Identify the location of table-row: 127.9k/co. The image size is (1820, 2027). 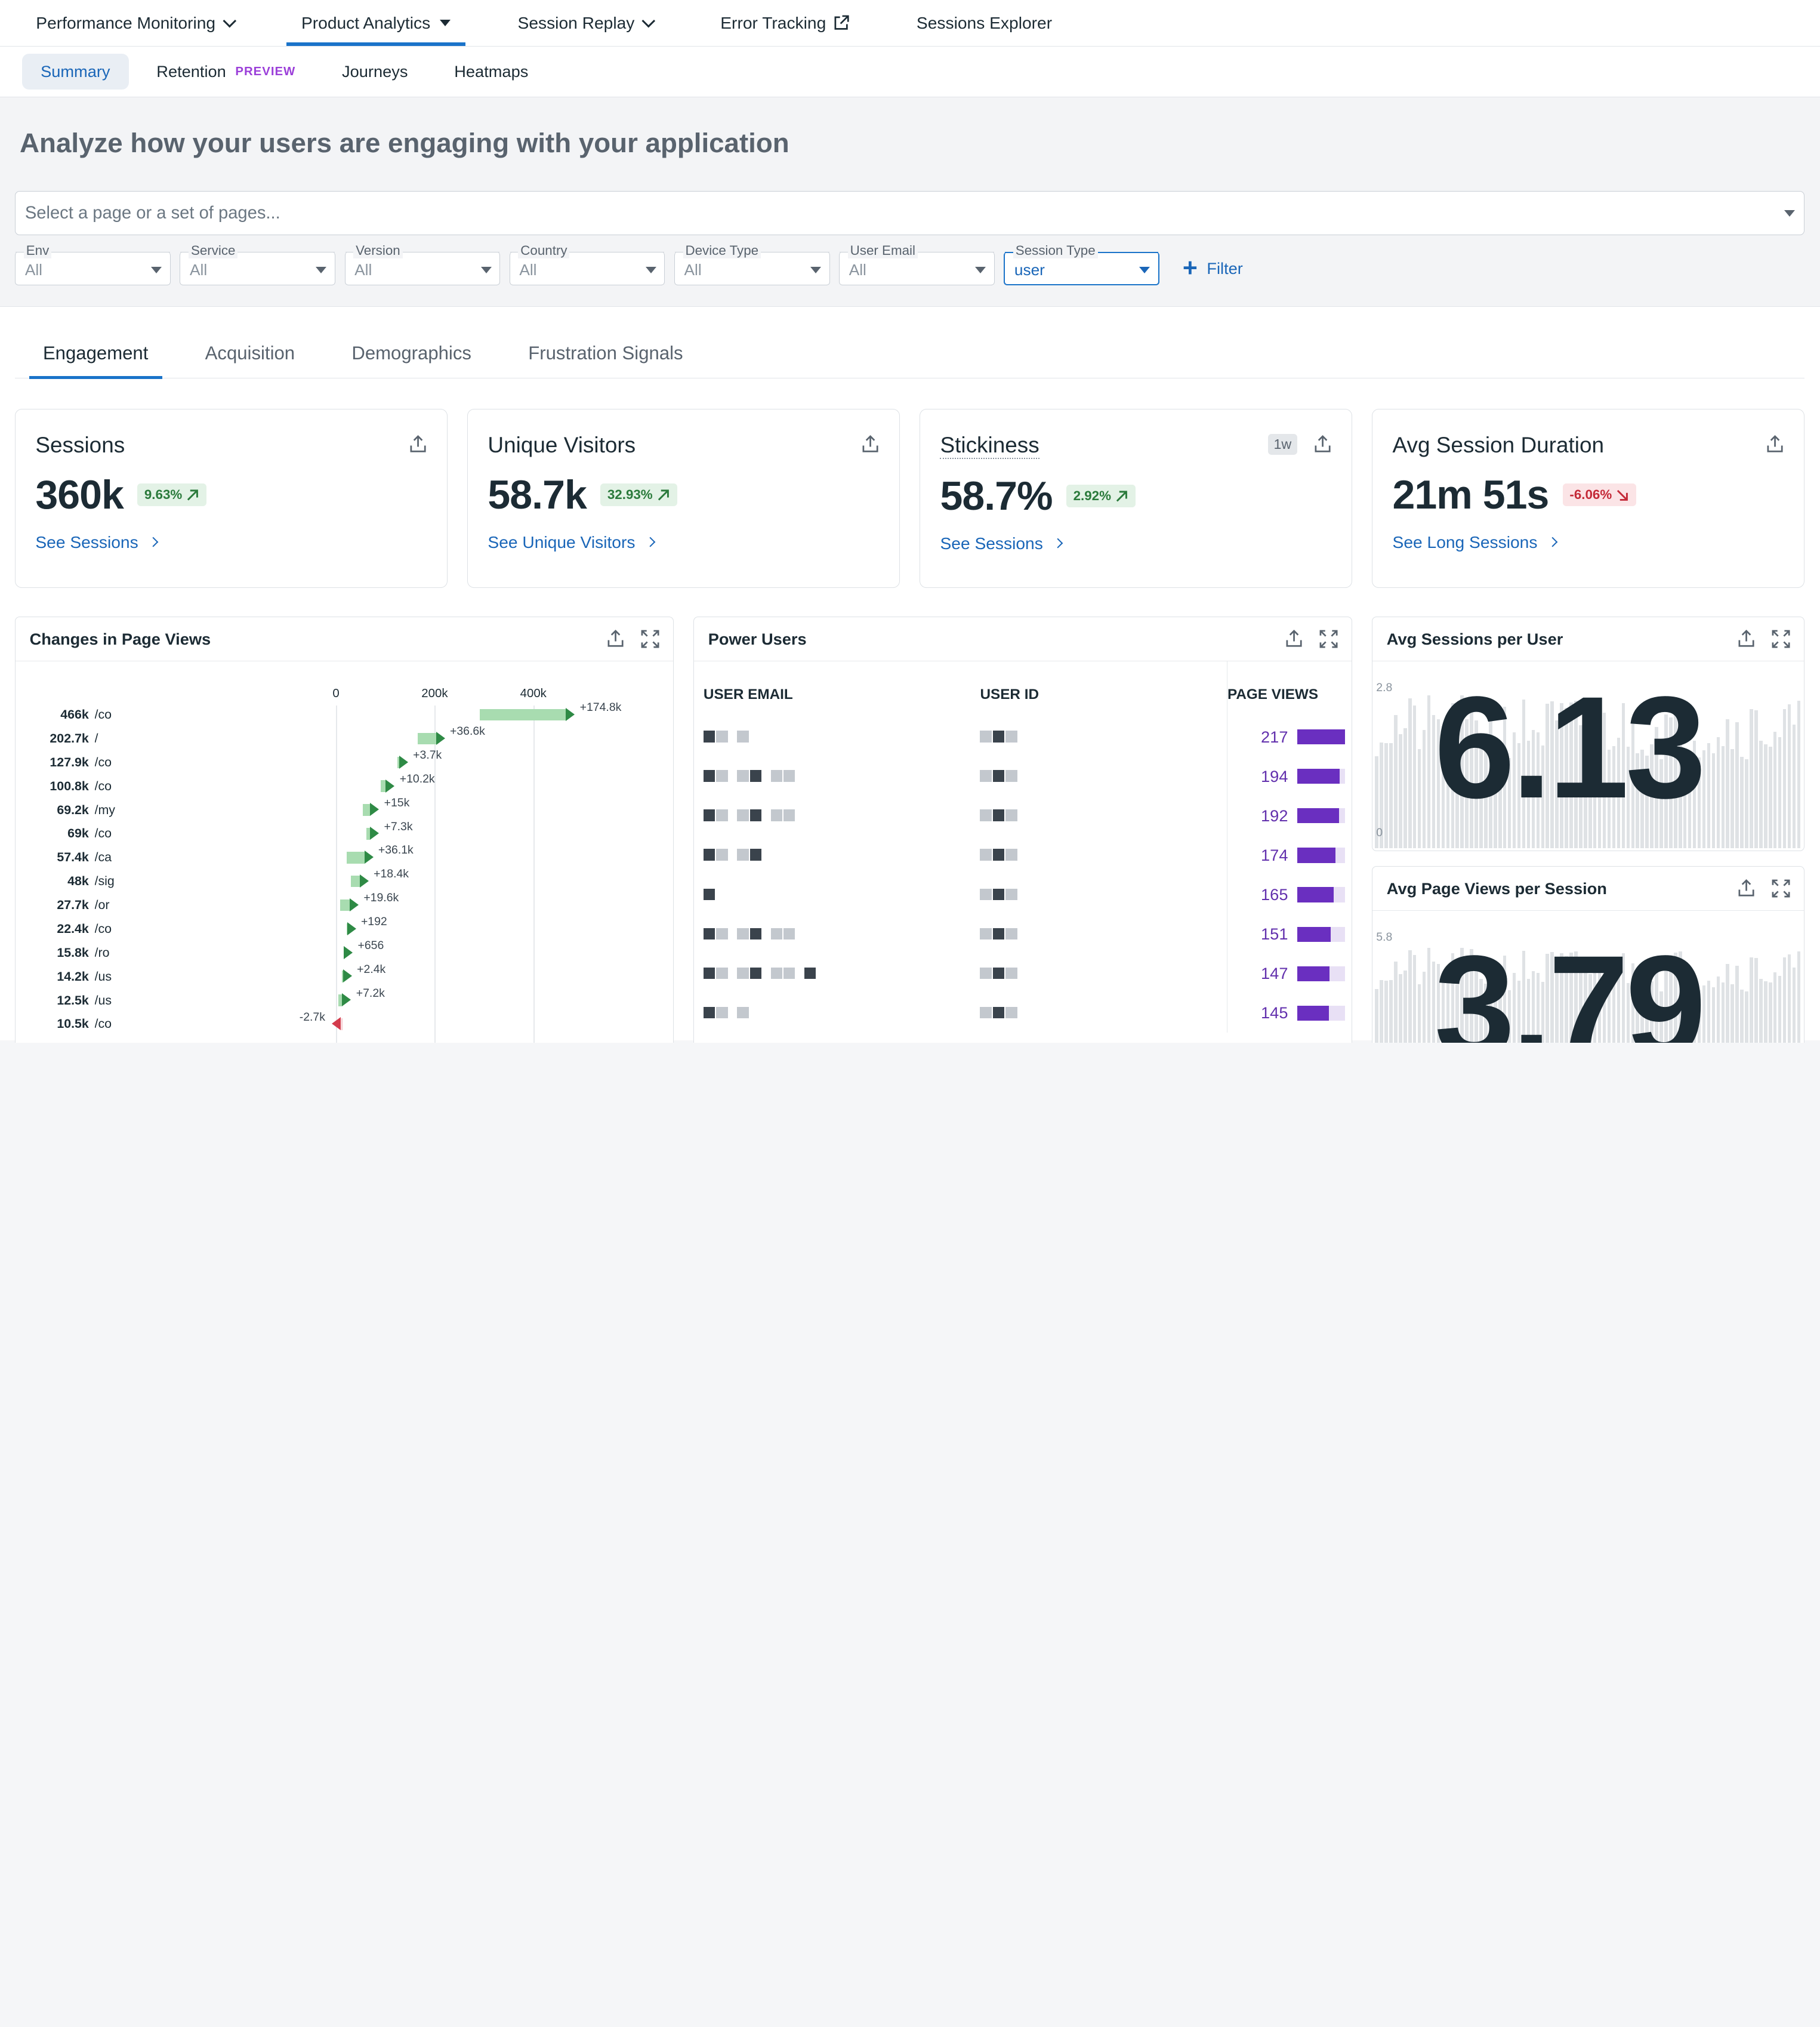
(67, 762).